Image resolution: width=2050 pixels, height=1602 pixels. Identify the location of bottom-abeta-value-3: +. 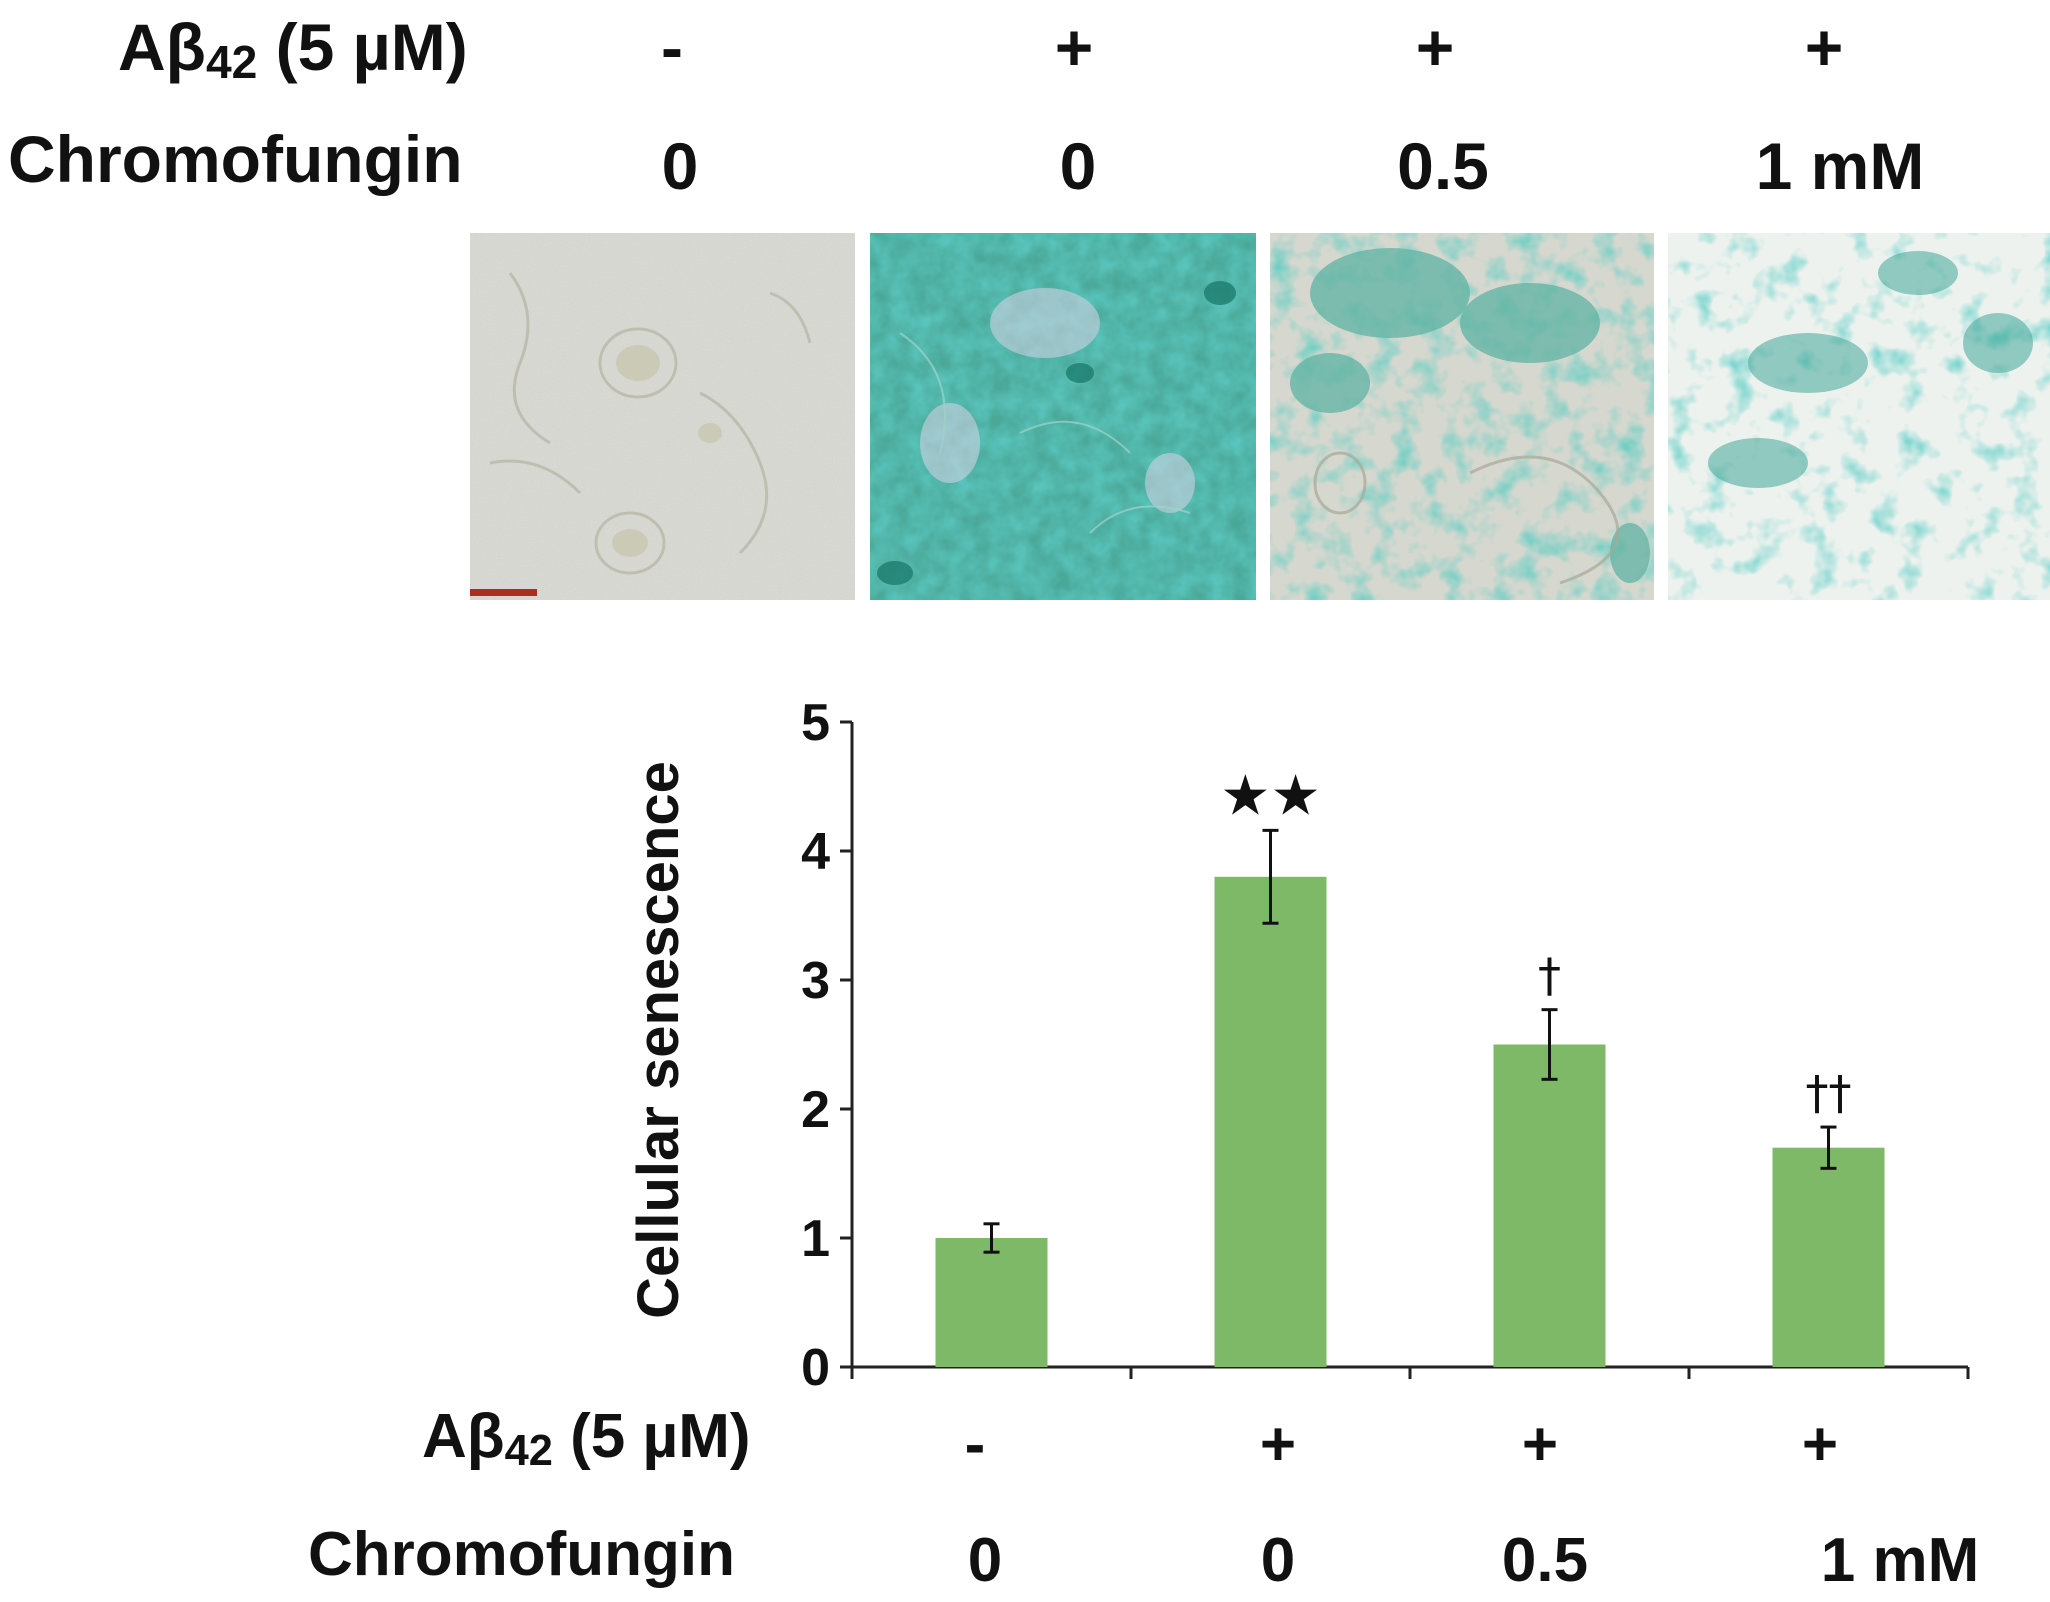
(1540, 1444).